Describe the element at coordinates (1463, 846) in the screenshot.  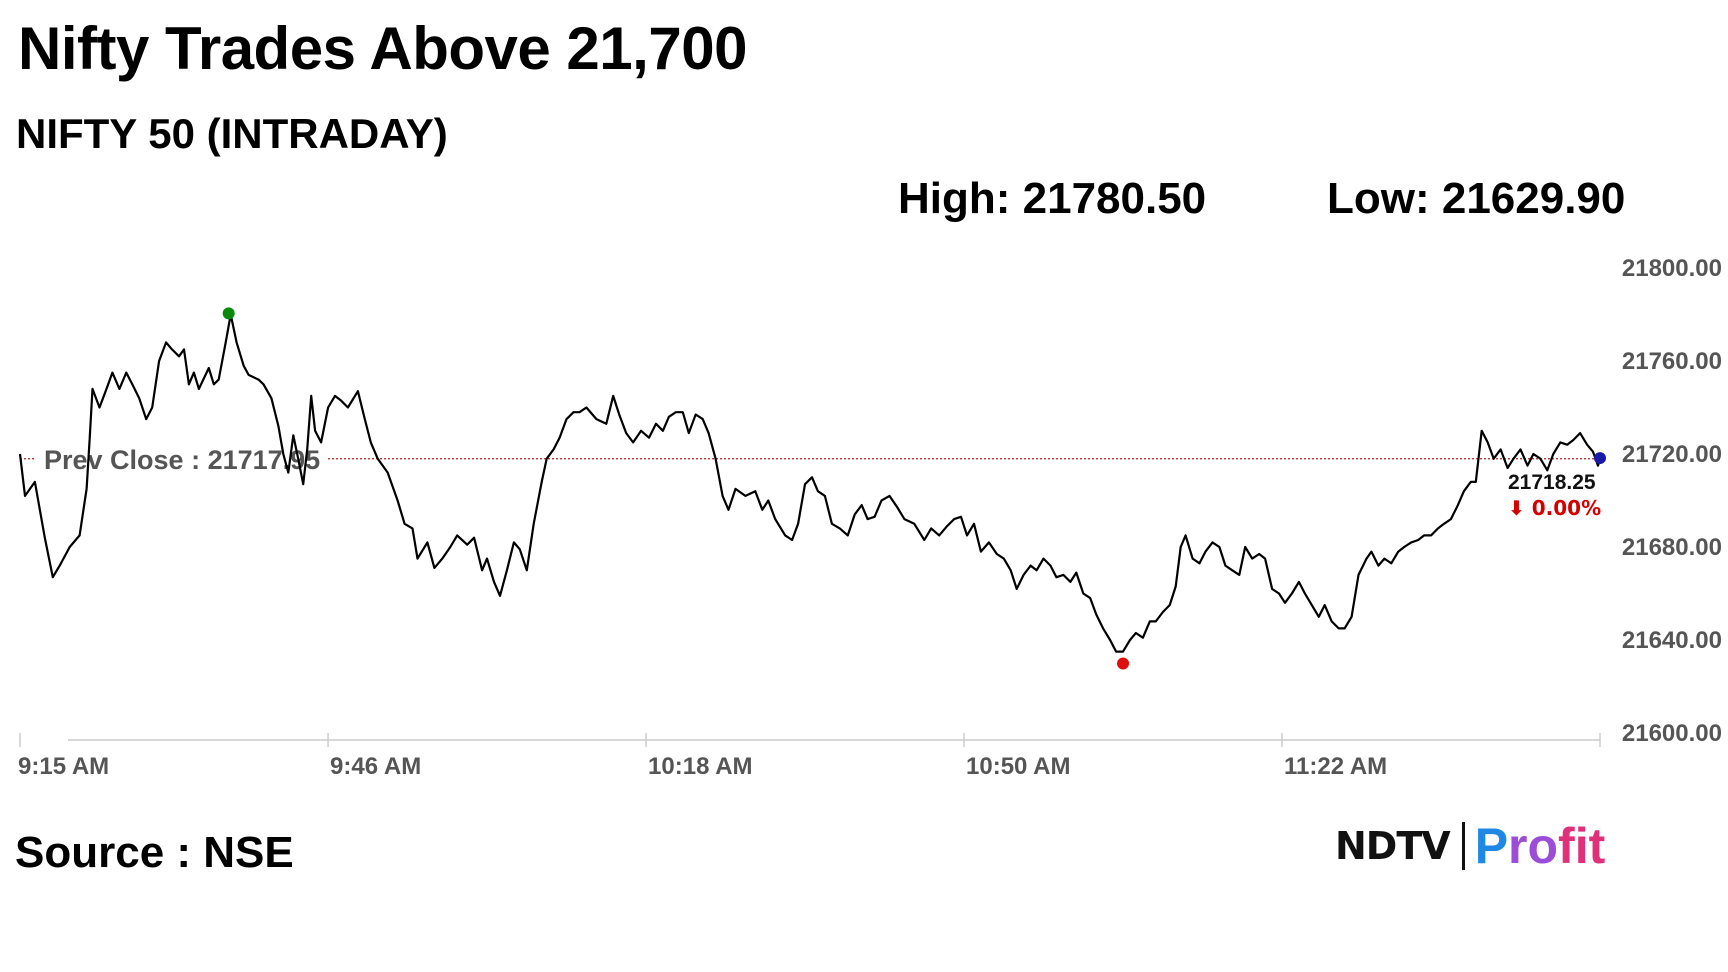
I see `logo-divider` at that location.